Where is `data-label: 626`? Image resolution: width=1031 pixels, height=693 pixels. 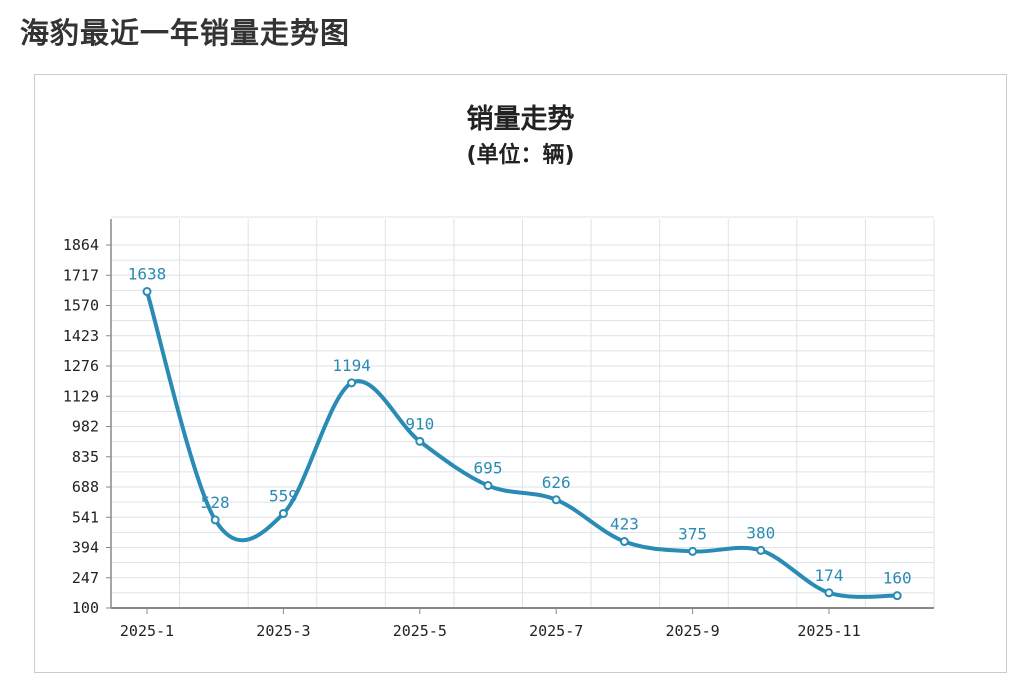
data-label: 626 is located at coordinates (556, 482).